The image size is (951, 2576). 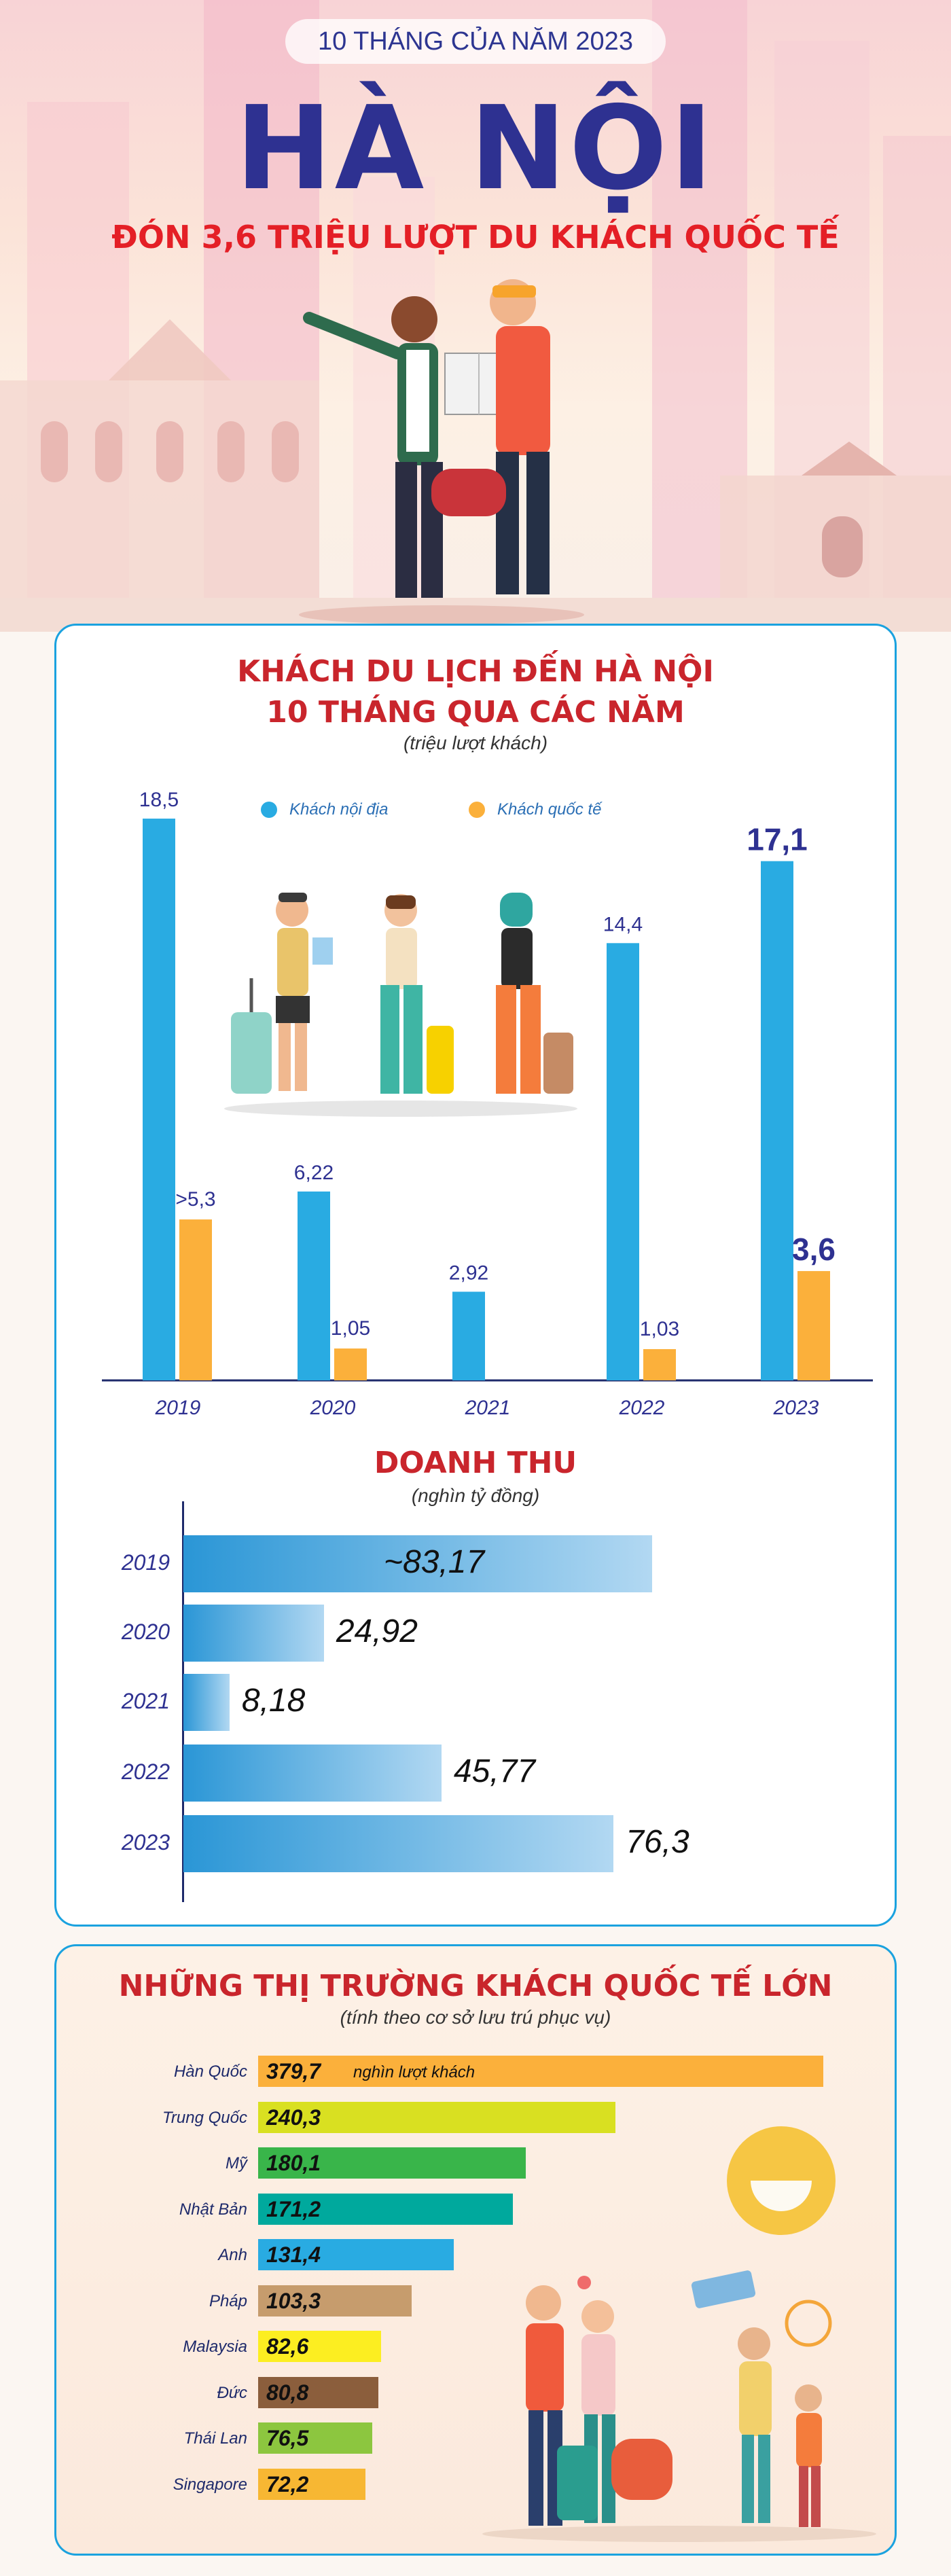 I want to click on market-name-6: Malaysia, so click(x=215, y=2347).